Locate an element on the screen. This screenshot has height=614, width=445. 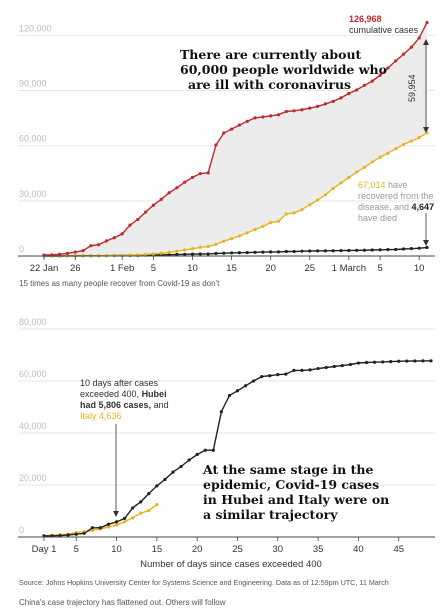
cases-text-label: cumulative cases is located at coordinates (384, 30).